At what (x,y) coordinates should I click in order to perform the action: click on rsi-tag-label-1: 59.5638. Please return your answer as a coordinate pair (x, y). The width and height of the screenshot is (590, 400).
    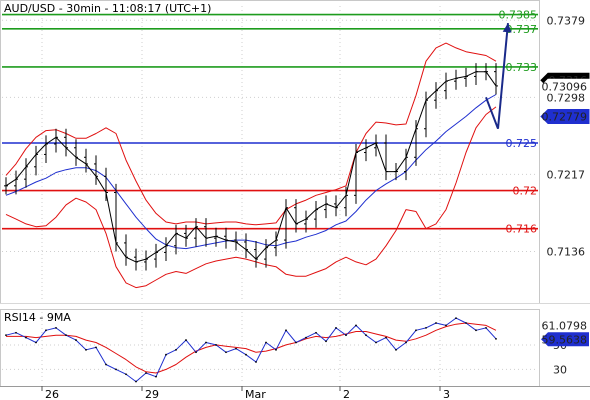
    Looking at the image, I should click on (565, 339).